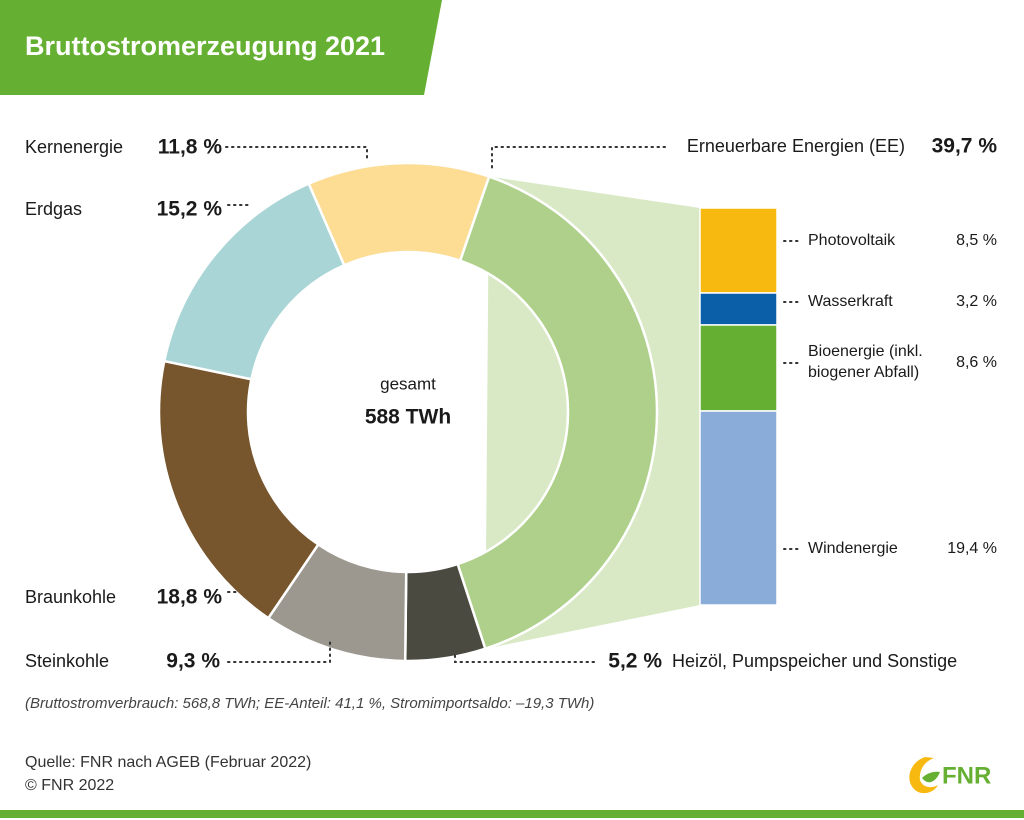  Describe the element at coordinates (408, 417) in the screenshot. I see `total-label: 588 TWh` at that location.